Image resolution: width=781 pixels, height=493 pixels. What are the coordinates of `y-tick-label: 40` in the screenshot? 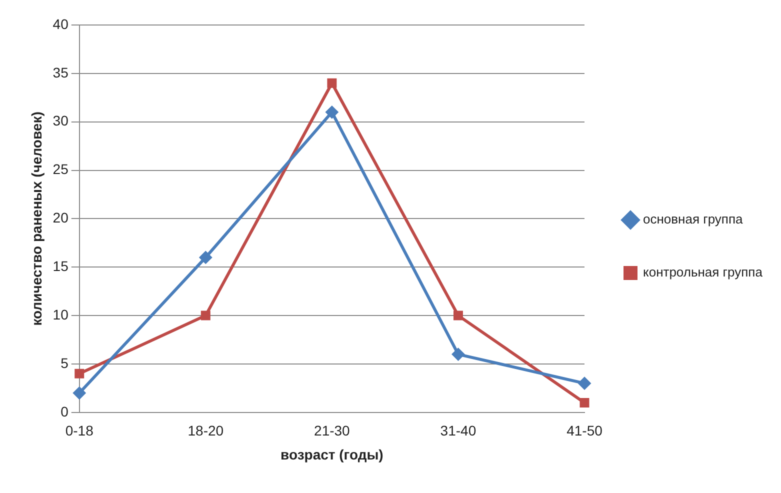 It's located at (60, 24).